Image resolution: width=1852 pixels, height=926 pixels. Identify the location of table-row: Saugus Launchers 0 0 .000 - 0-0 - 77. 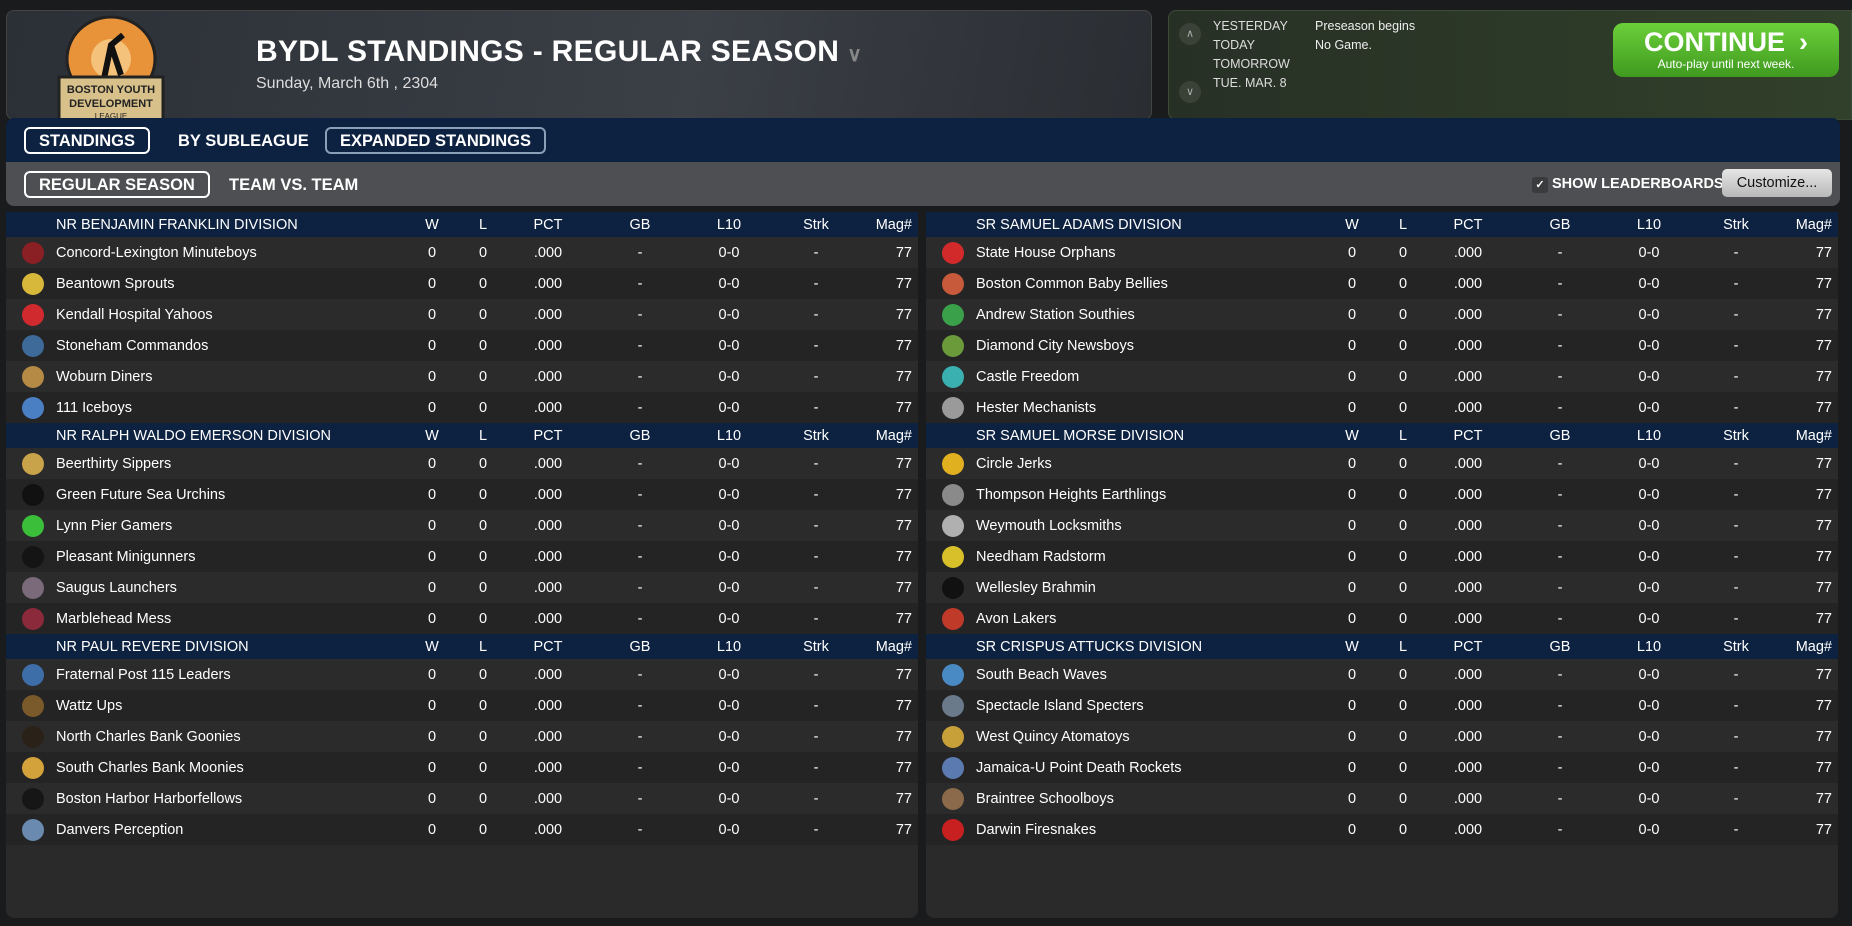
(462, 587).